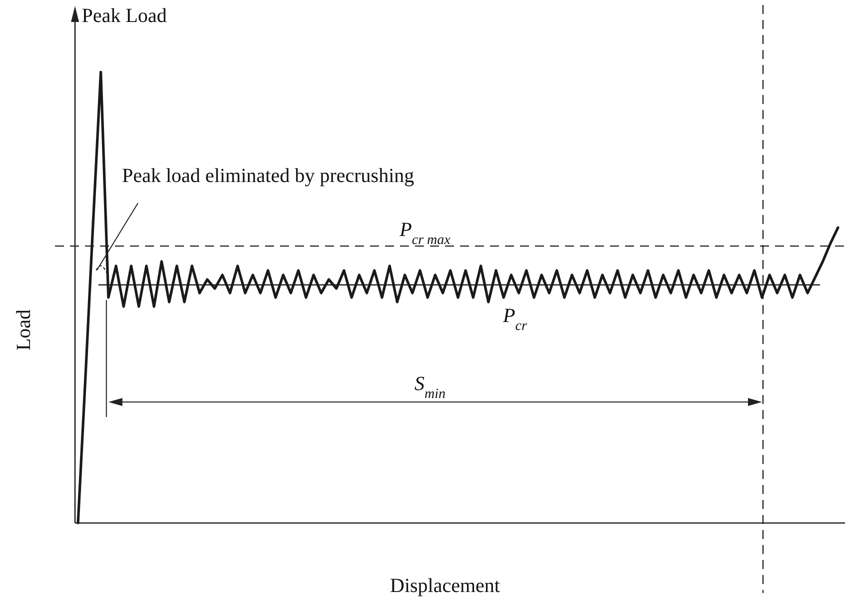 This screenshot has width=849, height=603. Describe the element at coordinates (24, 330) in the screenshot. I see `y-axis-title: Load` at that location.